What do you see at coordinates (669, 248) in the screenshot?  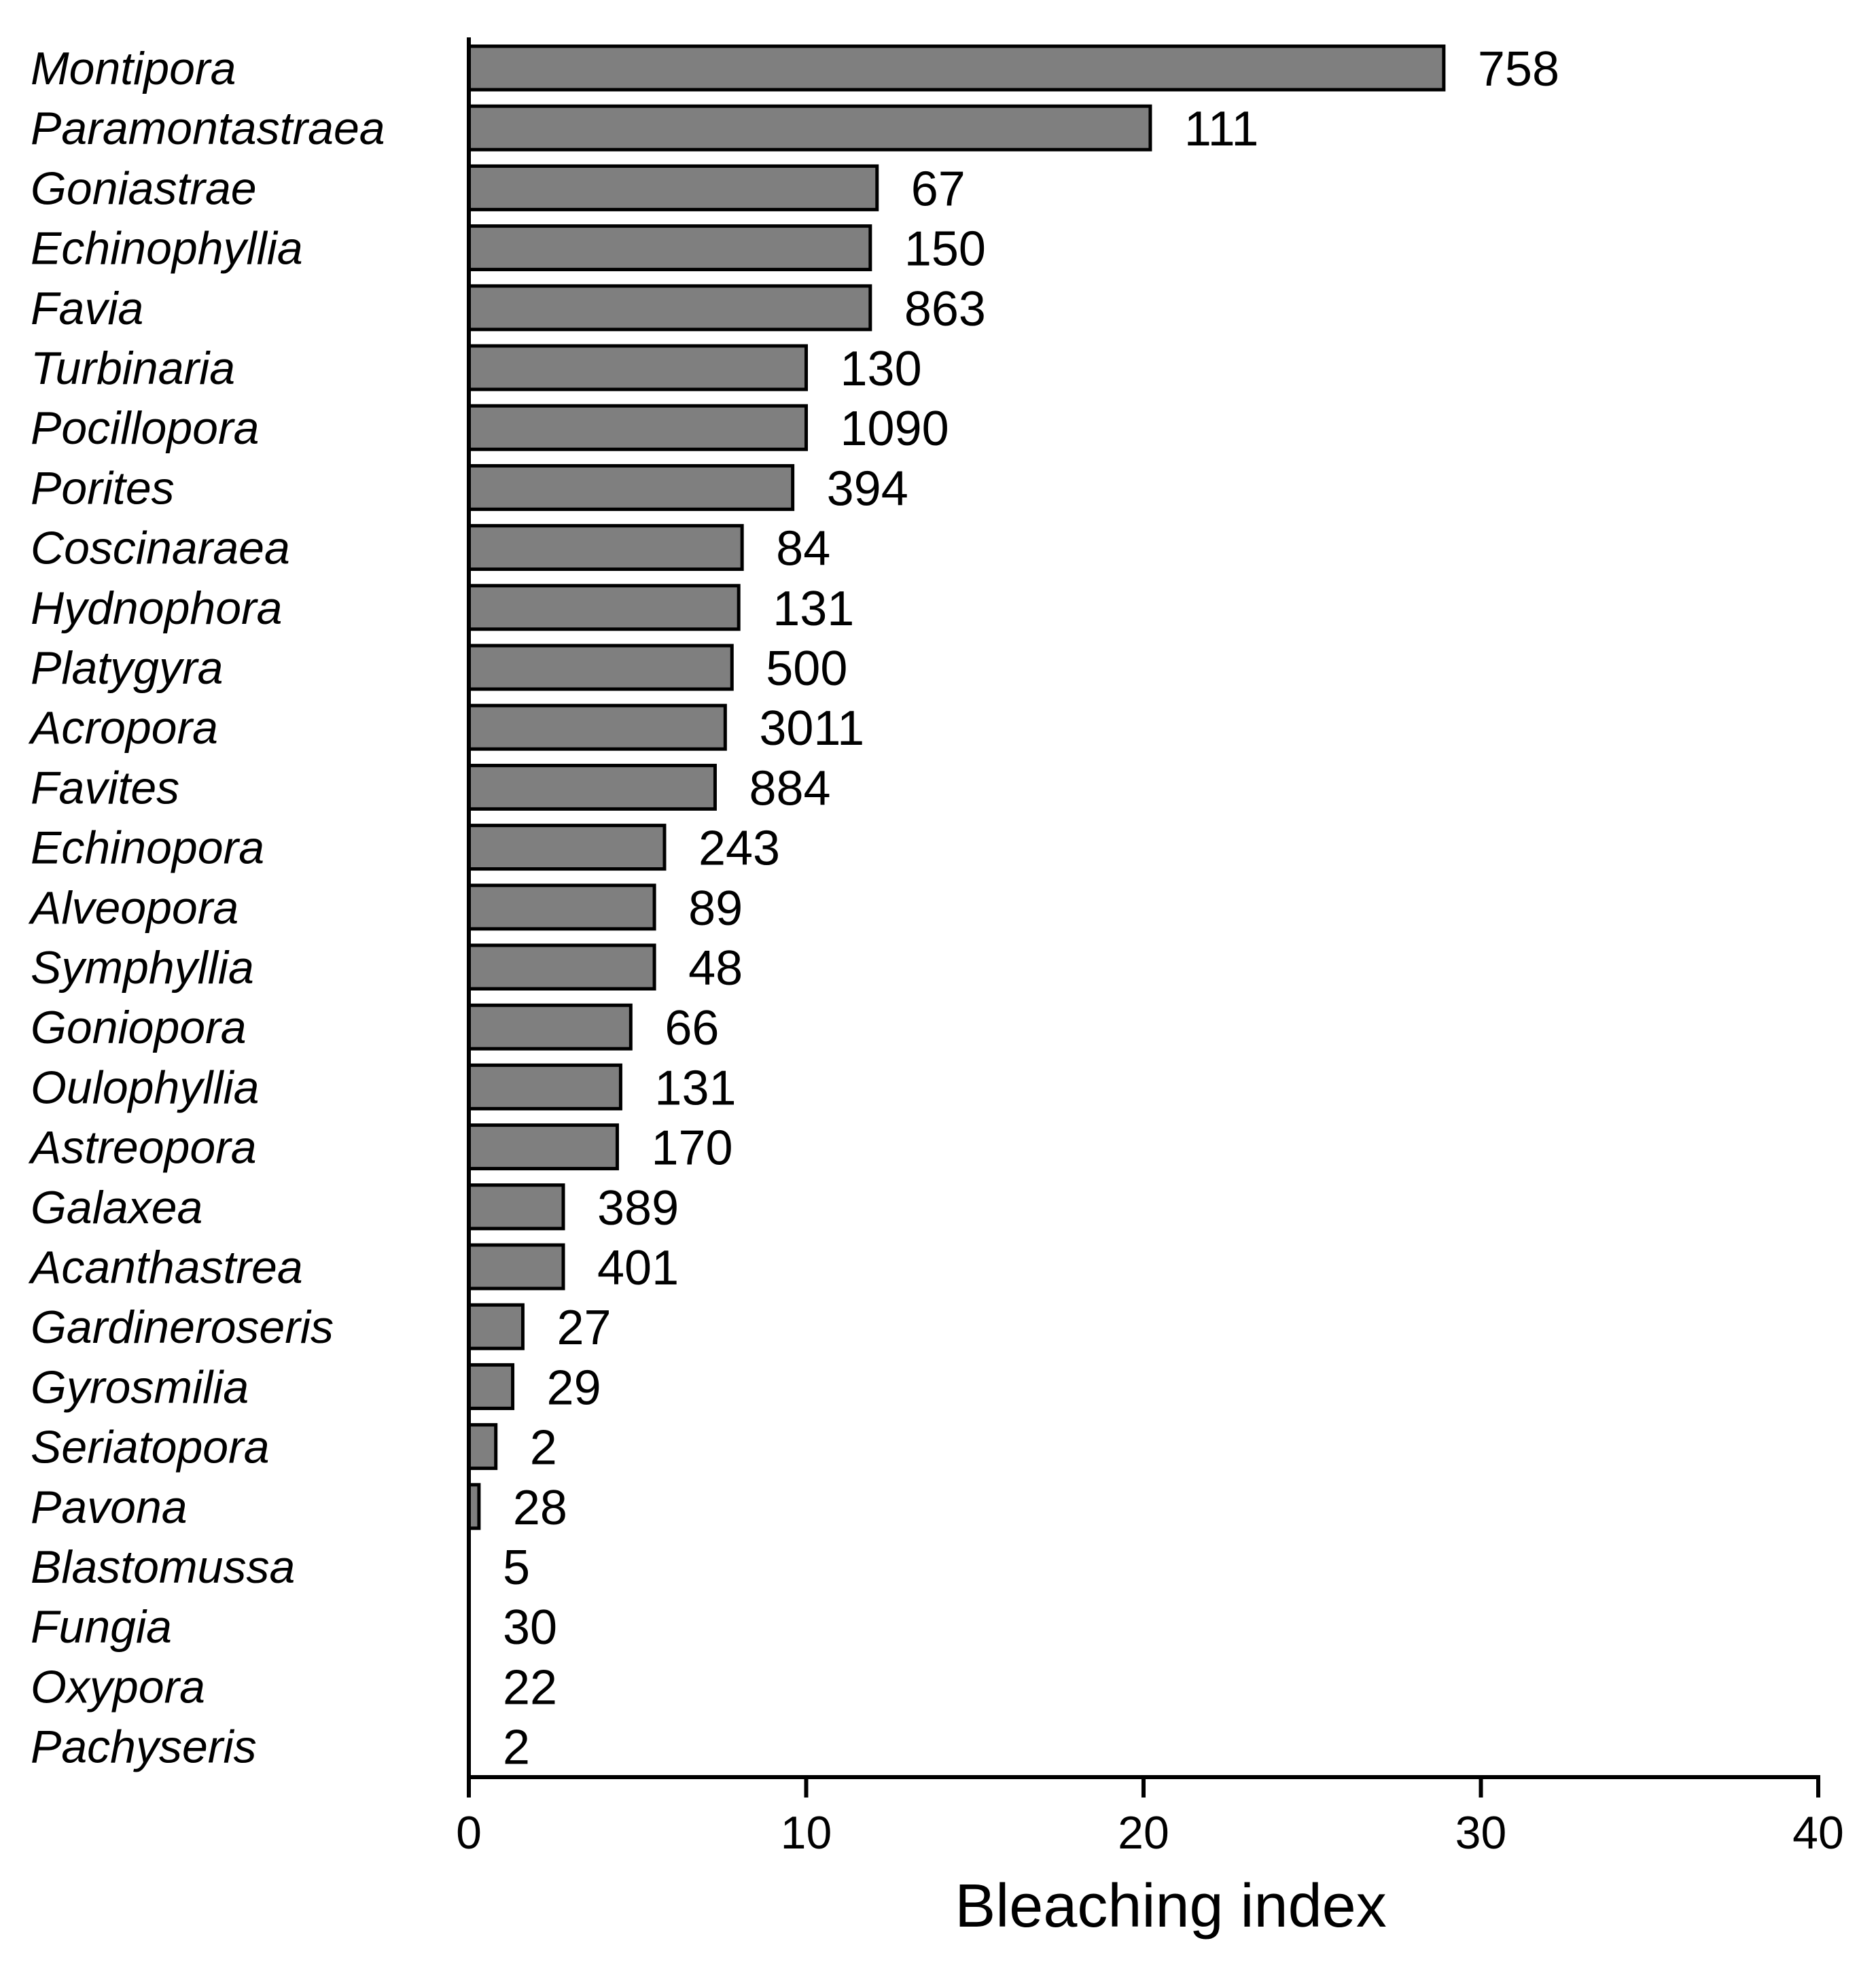 I see `bar-echinophyllia` at bounding box center [669, 248].